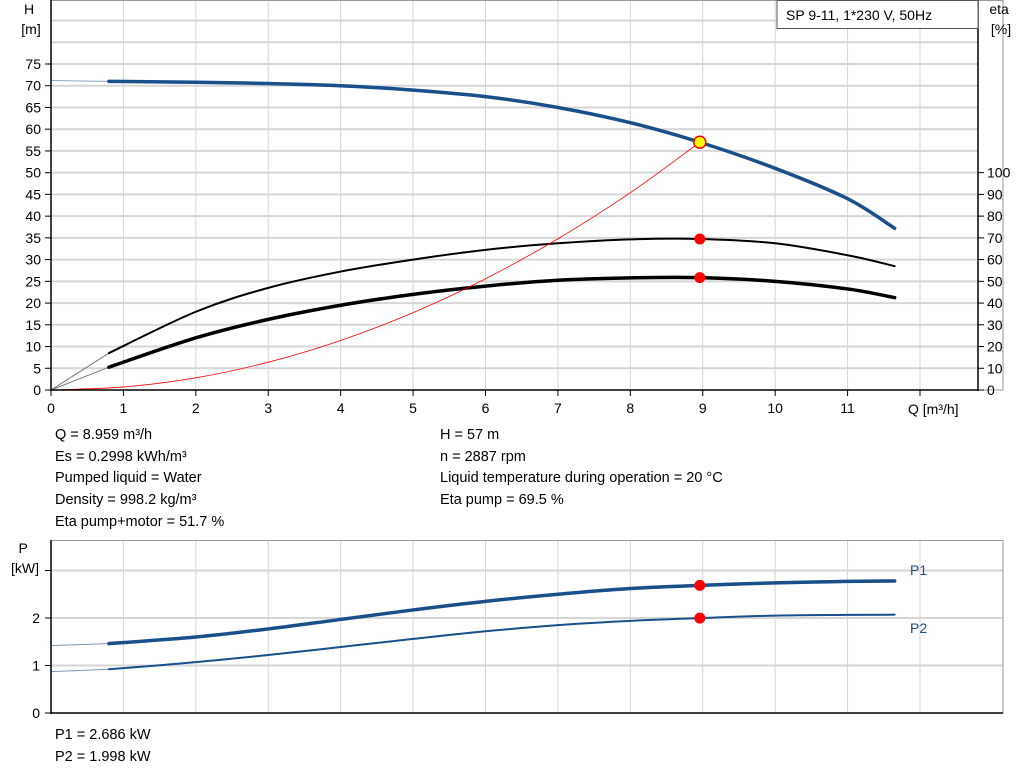  What do you see at coordinates (502, 500) in the screenshot?
I see `info-eta-pump: Eta pump = 69.5 %` at bounding box center [502, 500].